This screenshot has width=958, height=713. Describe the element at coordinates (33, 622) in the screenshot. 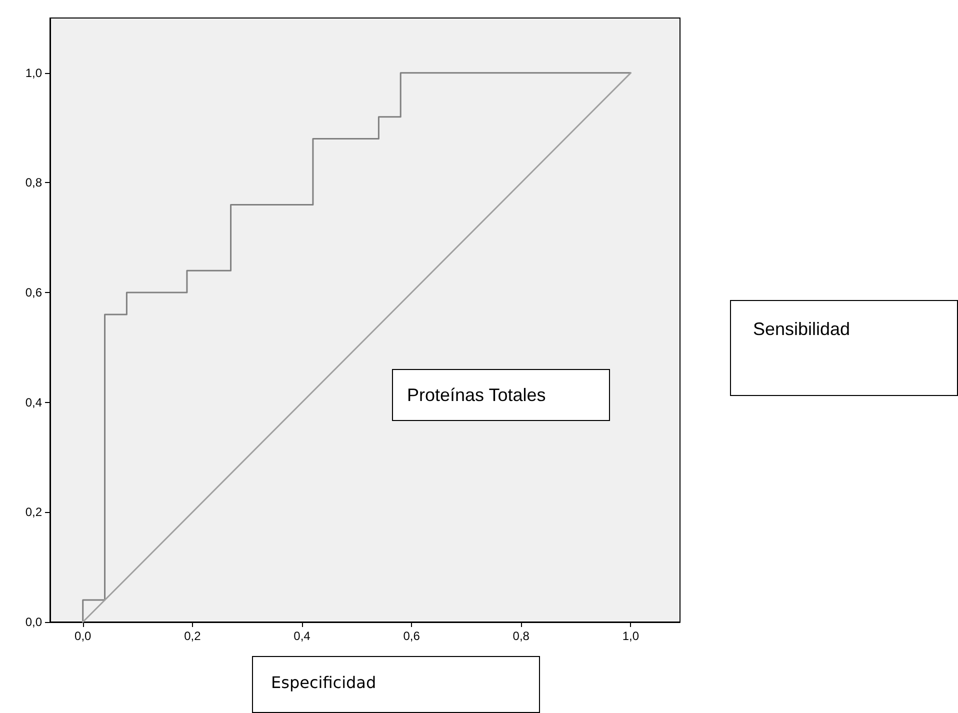

I see `y-tick-label: 0,0` at that location.